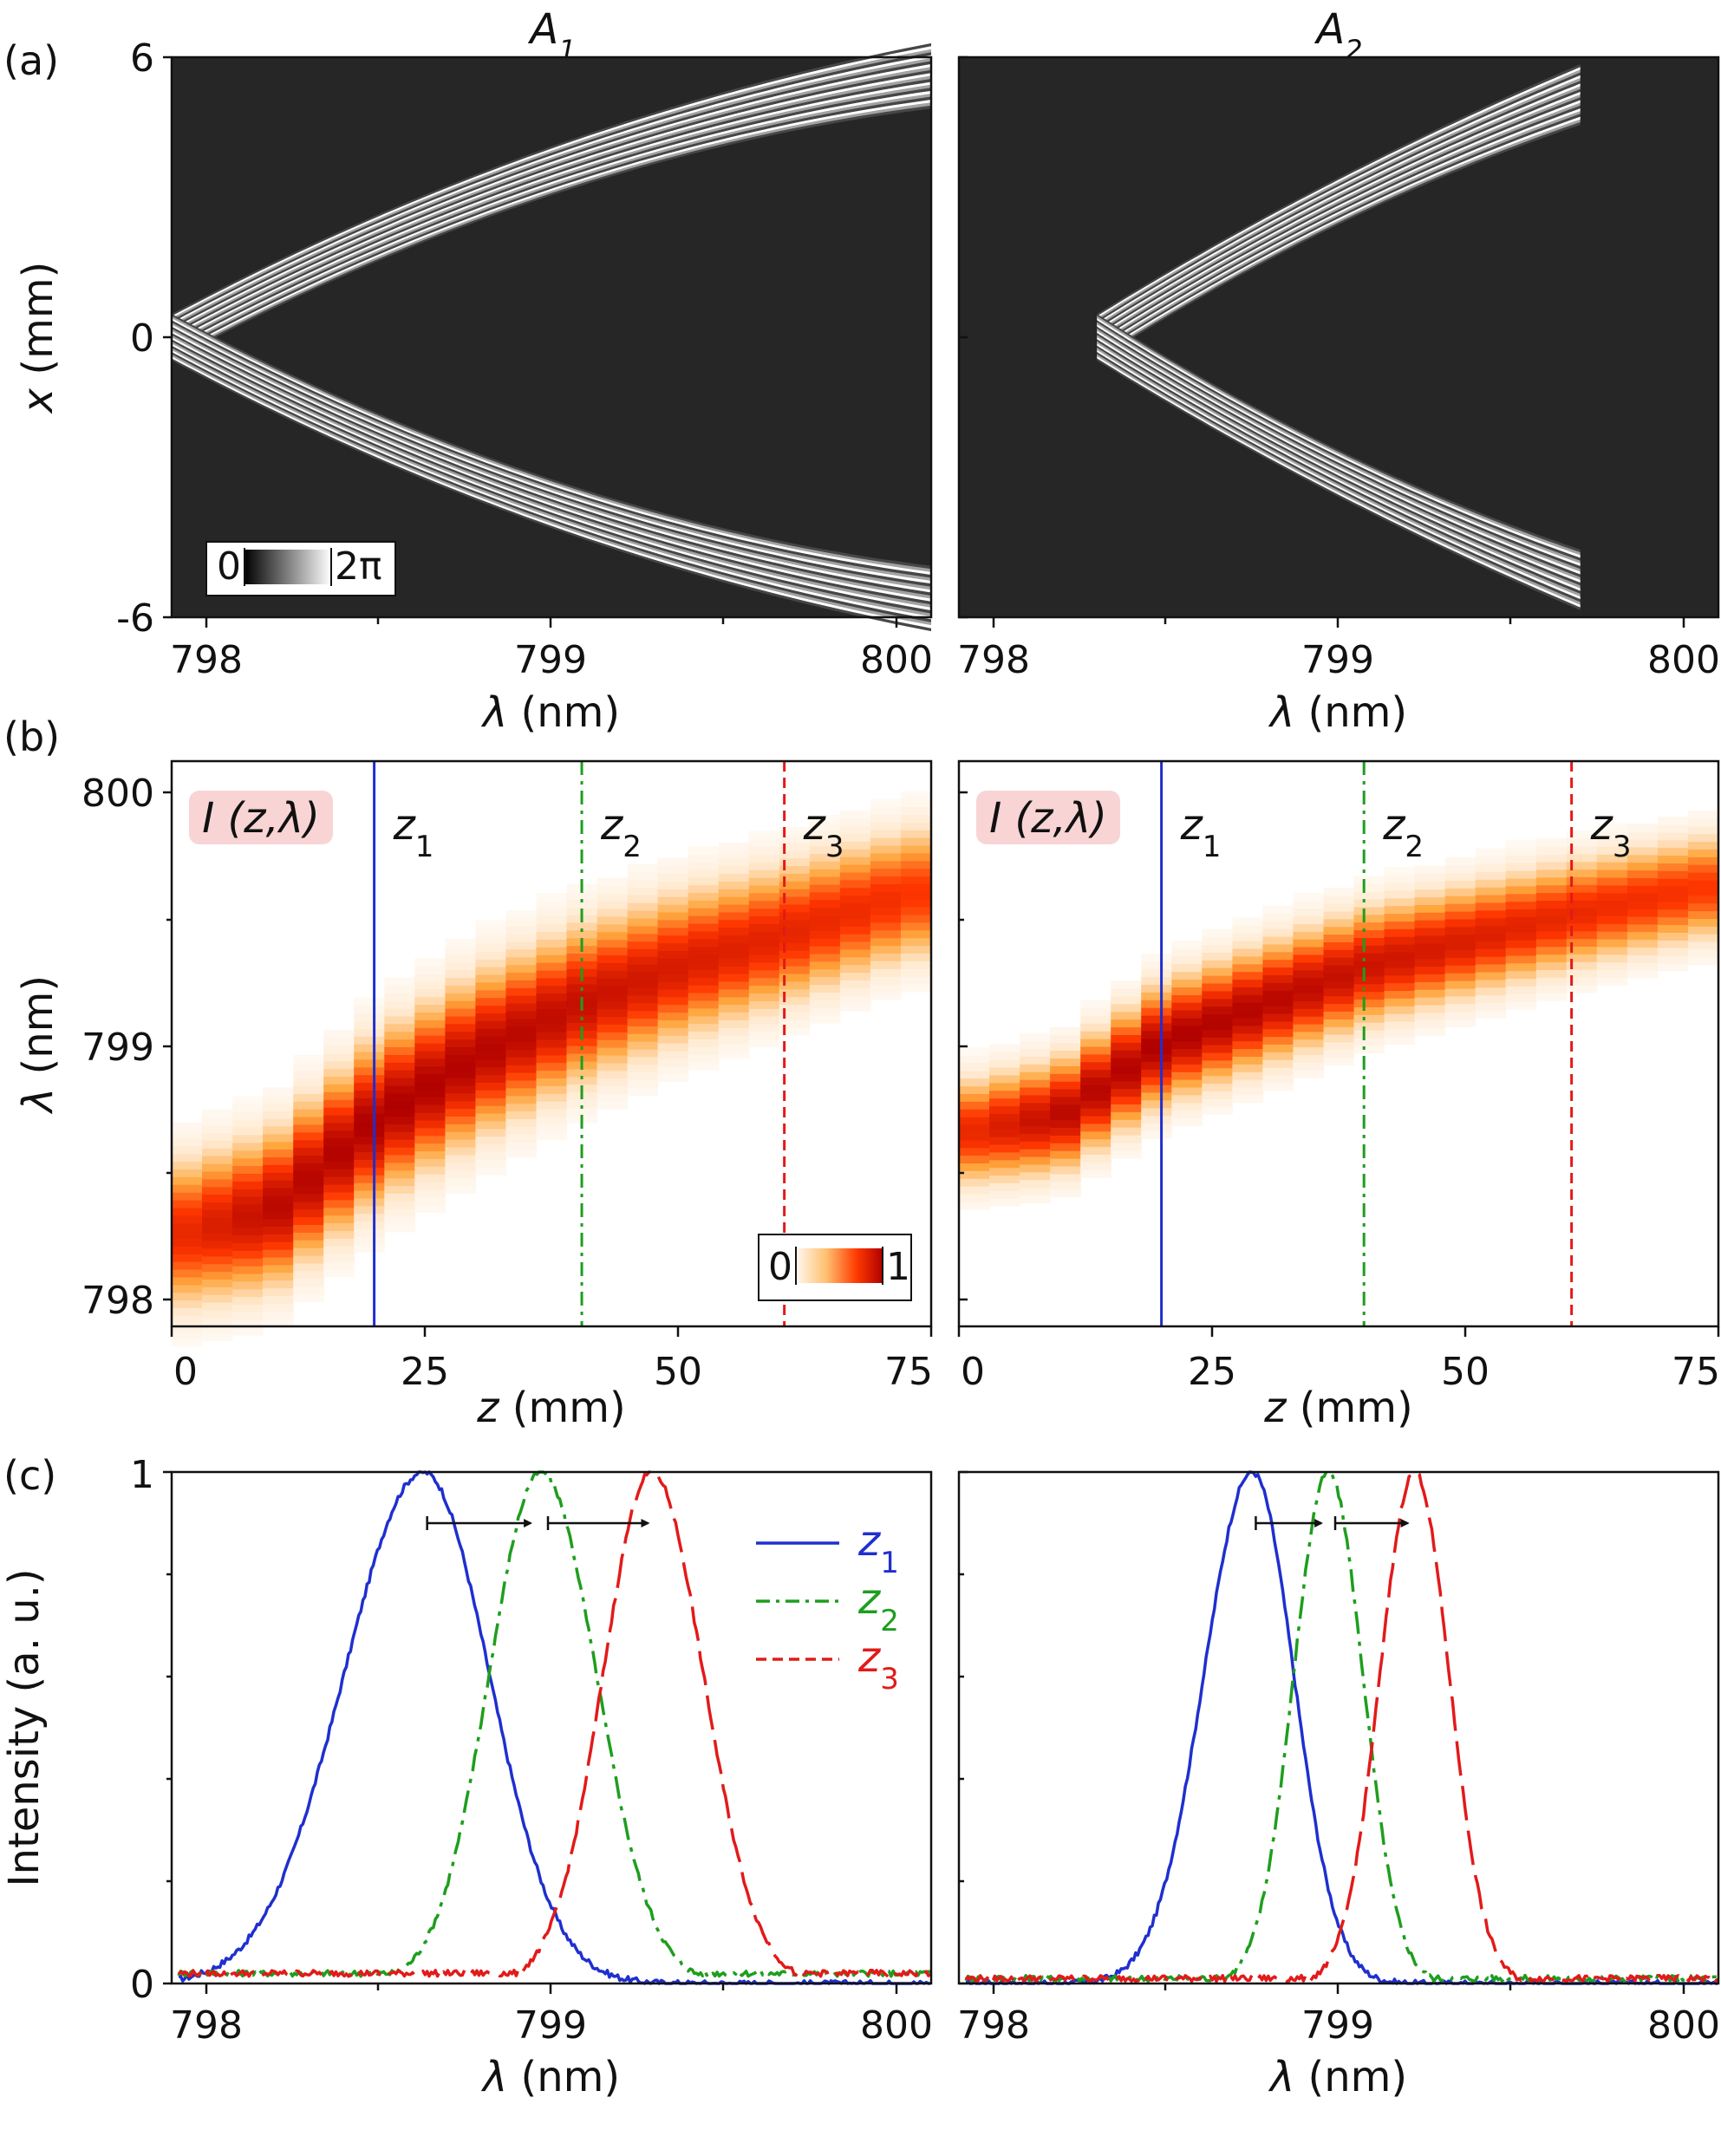 The image size is (1721, 2156). What do you see at coordinates (1684, 2026) in the screenshot?
I see `x-tick-c1-800: 800` at bounding box center [1684, 2026].